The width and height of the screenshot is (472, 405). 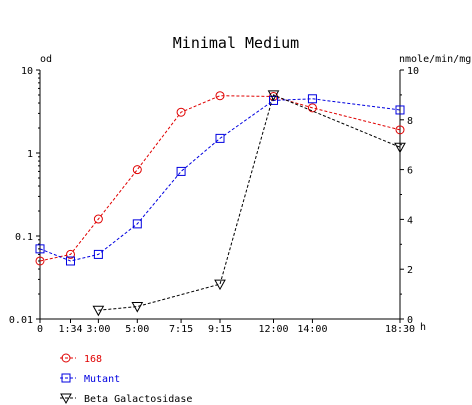 I want to click on y-right-tick-label: 6, so click(x=410, y=171).